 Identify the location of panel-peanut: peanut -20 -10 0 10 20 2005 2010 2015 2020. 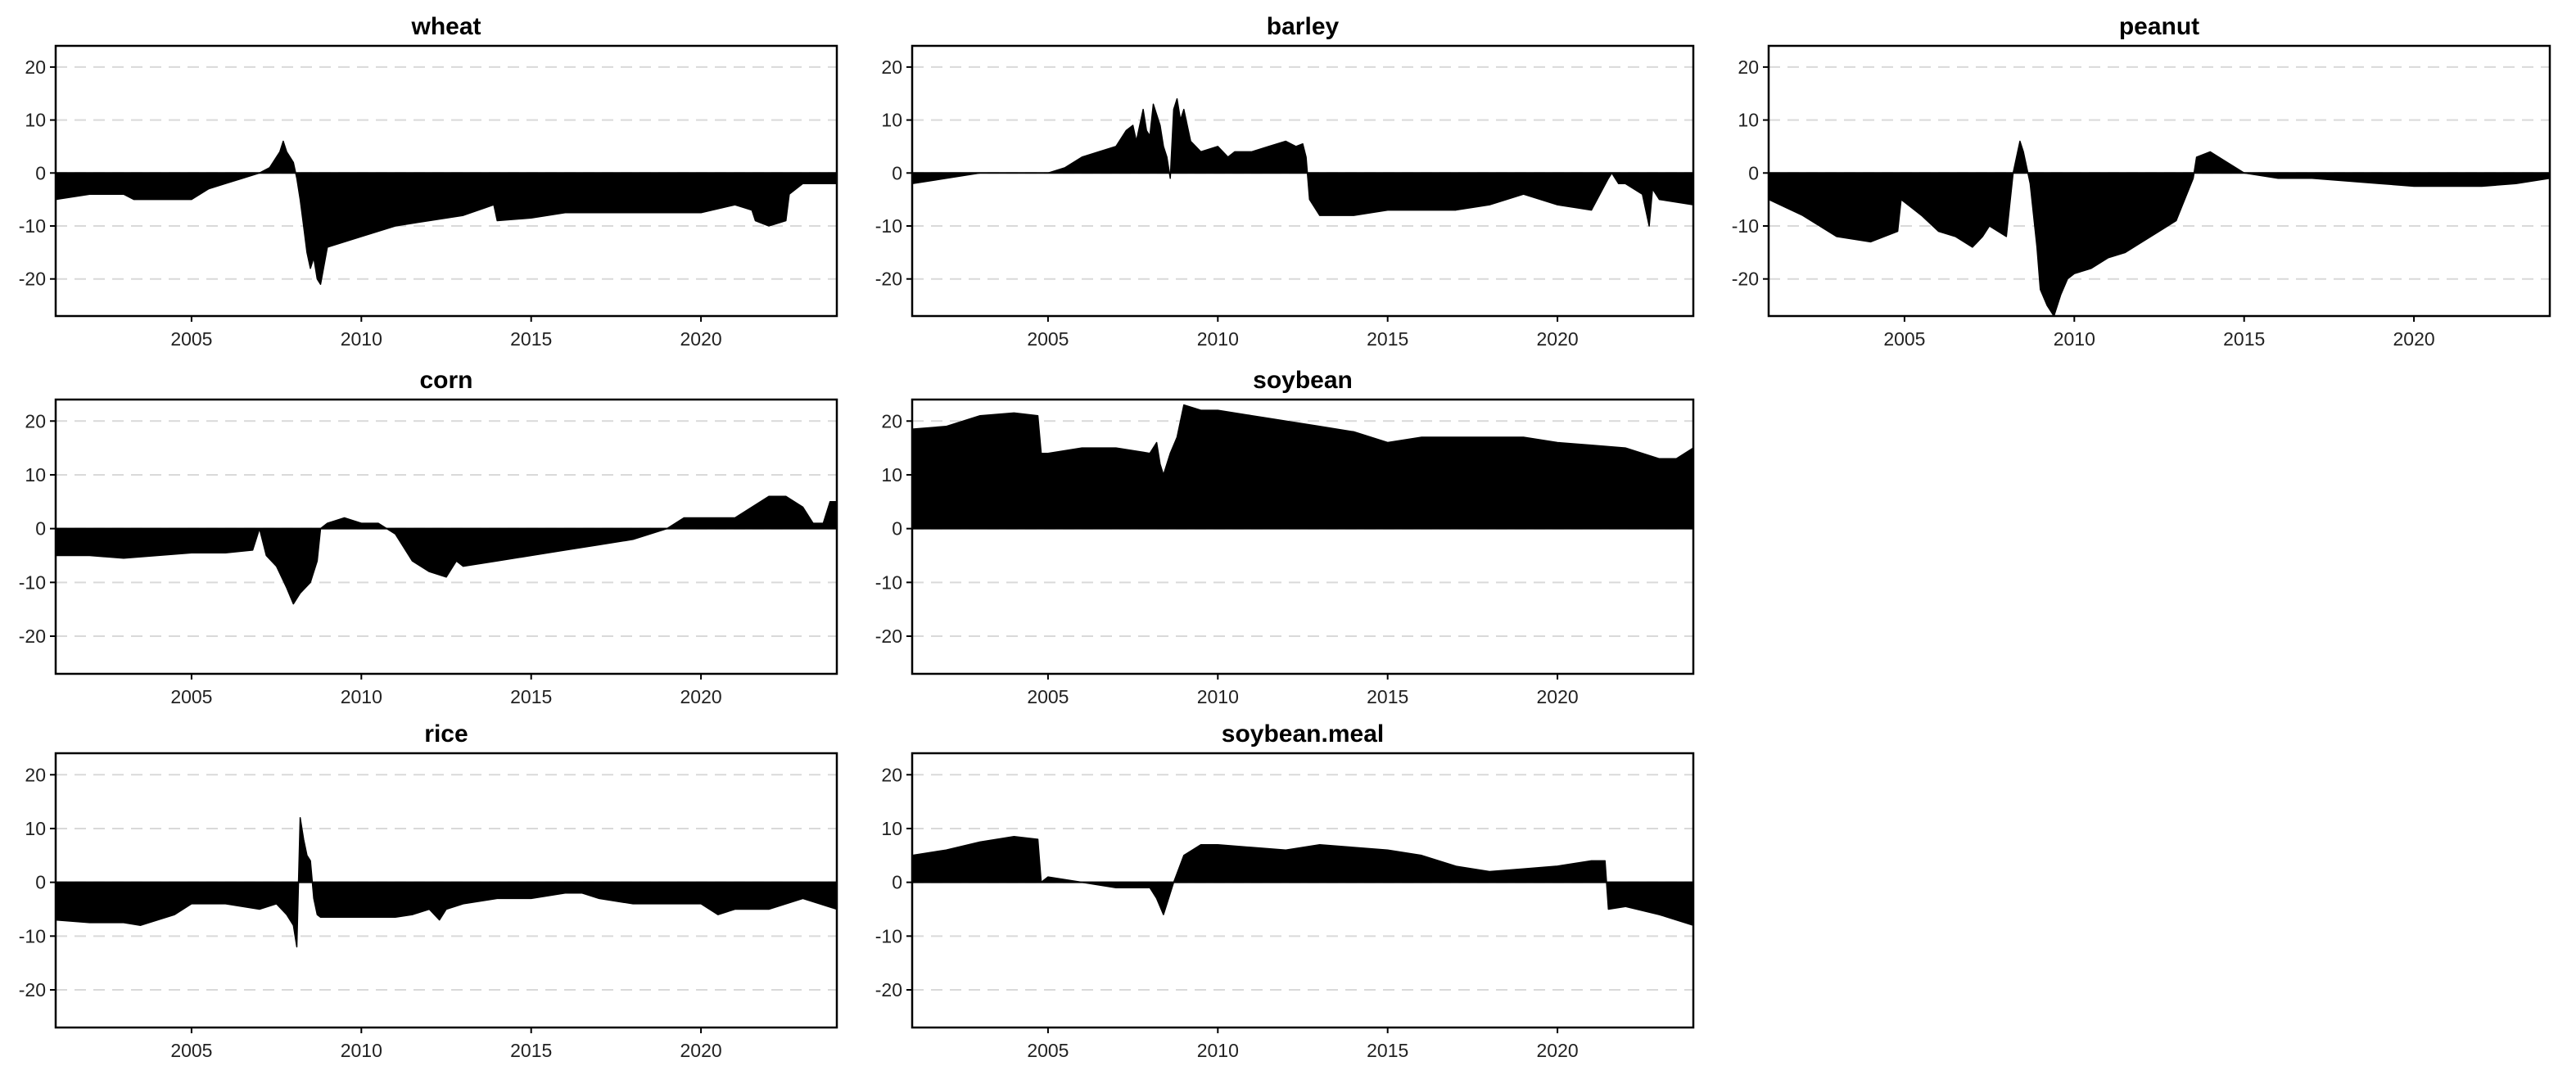
(2141, 181).